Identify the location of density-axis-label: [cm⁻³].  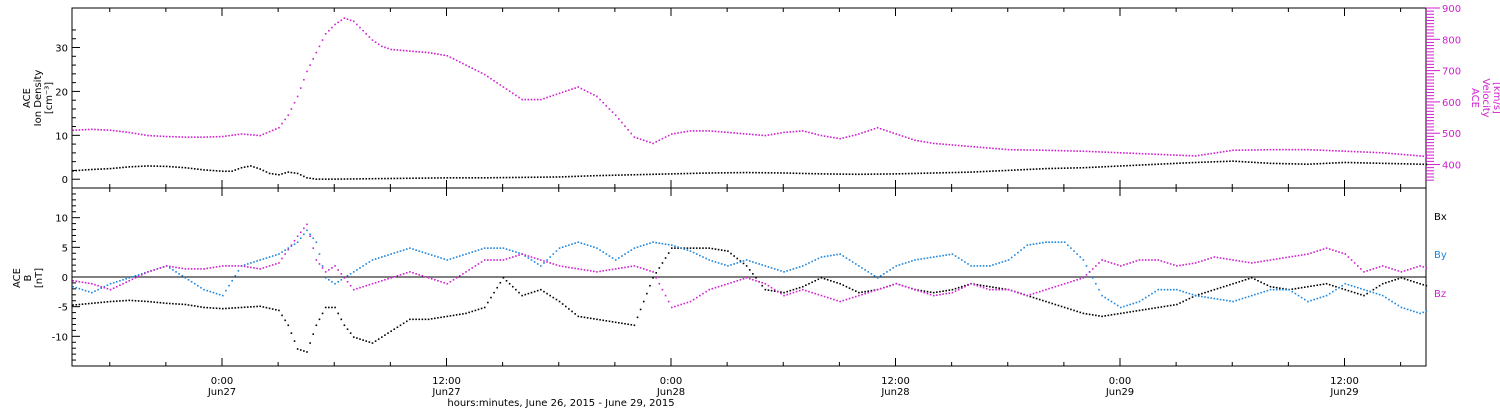
(49, 98).